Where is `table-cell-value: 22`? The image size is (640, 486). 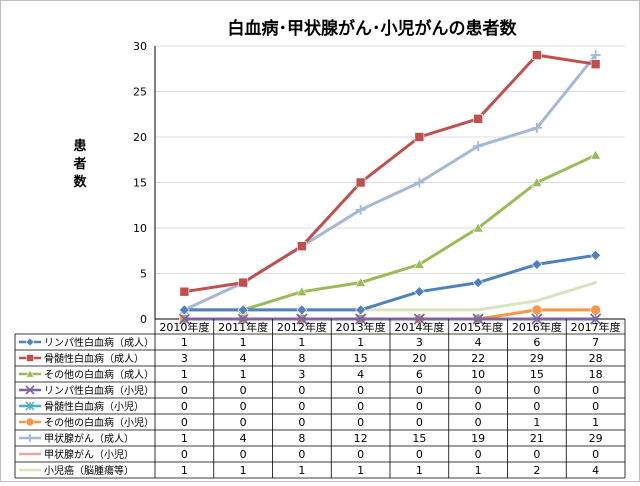
table-cell-value: 22 is located at coordinates (478, 358).